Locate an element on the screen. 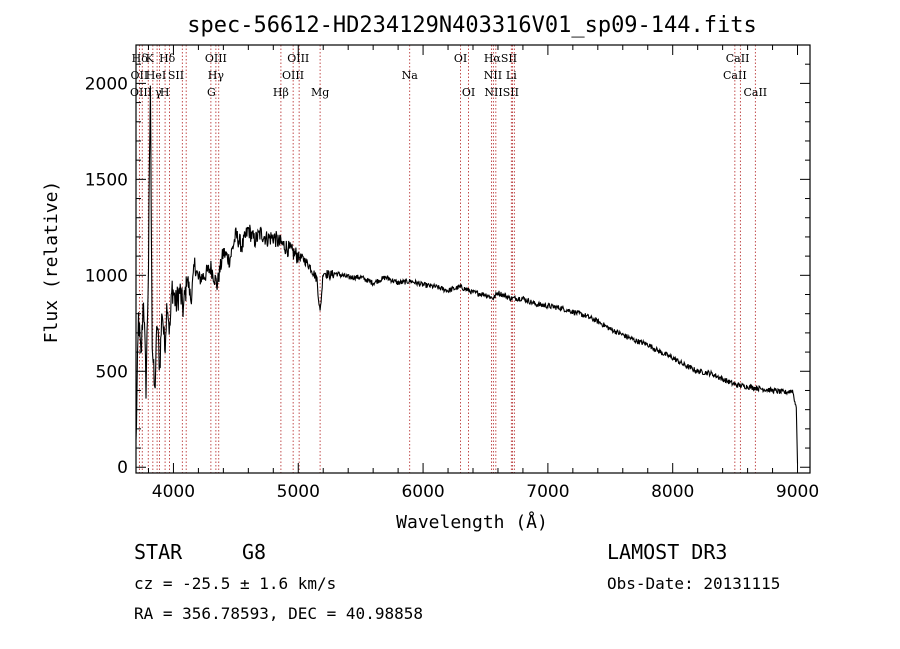 This screenshot has height=649, width=900. survey-name: LAMOST DR3 is located at coordinates (667, 552).